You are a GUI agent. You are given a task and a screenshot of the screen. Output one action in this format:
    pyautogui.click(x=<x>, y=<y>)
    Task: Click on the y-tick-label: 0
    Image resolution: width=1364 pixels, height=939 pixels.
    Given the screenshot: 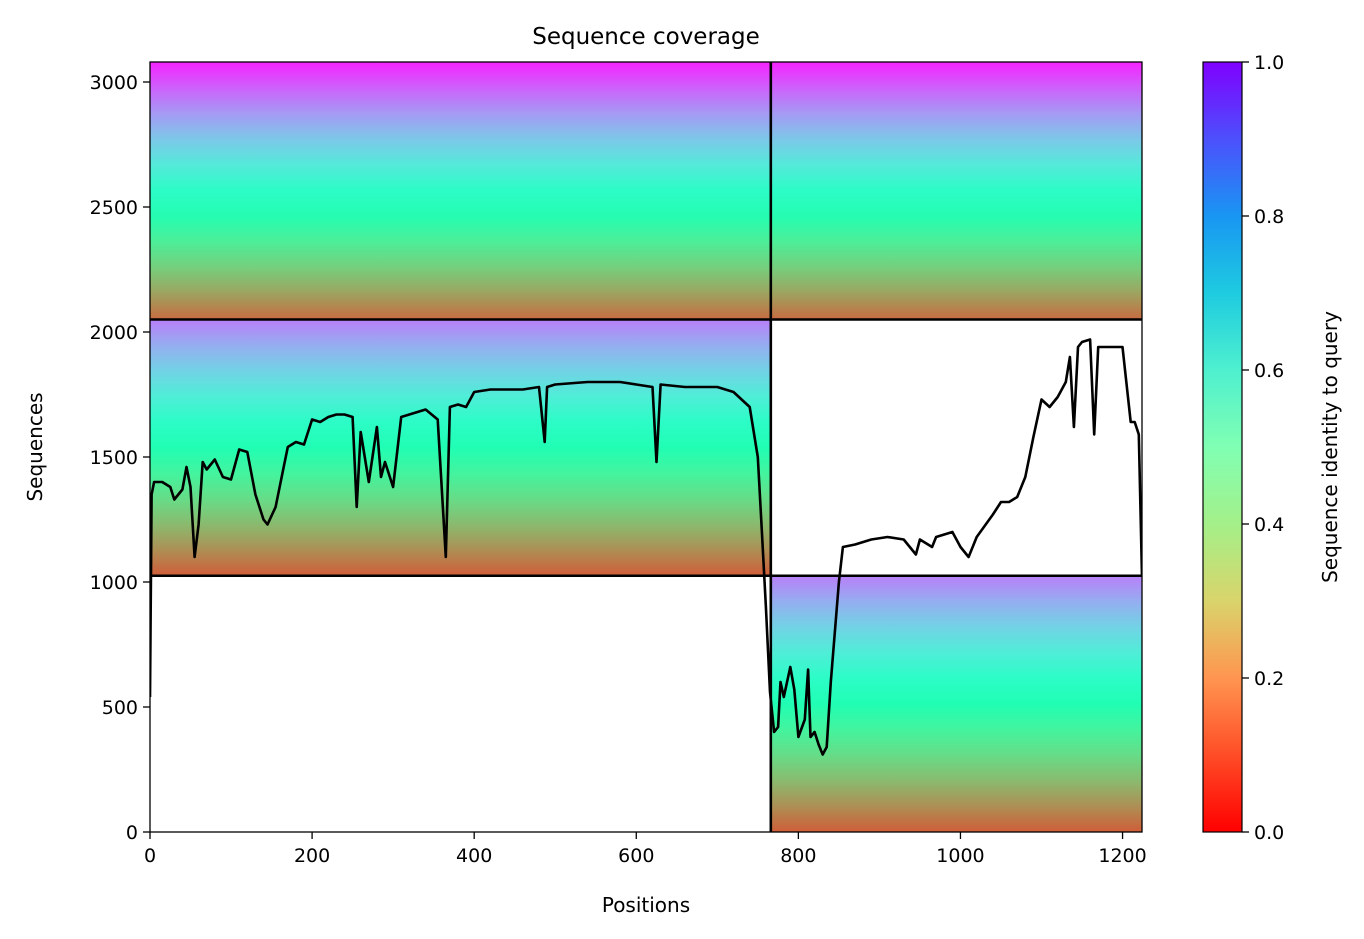 What is the action you would take?
    pyautogui.click(x=132, y=833)
    